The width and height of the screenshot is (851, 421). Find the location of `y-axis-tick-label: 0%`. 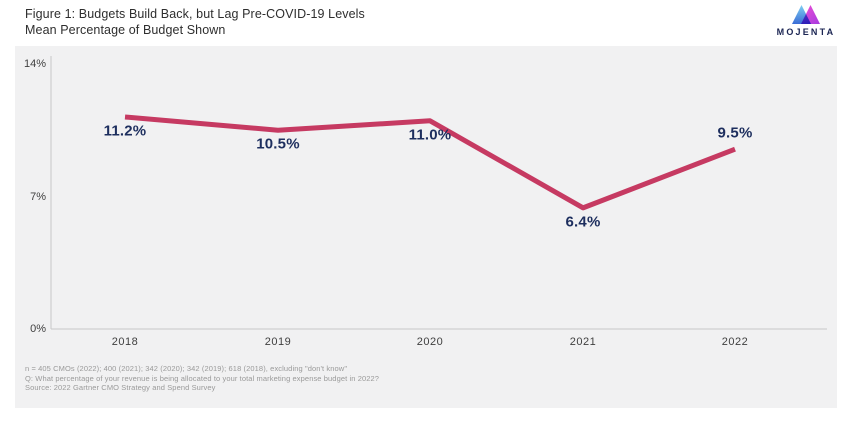

y-axis-tick-label: 0% is located at coordinates (38, 329).